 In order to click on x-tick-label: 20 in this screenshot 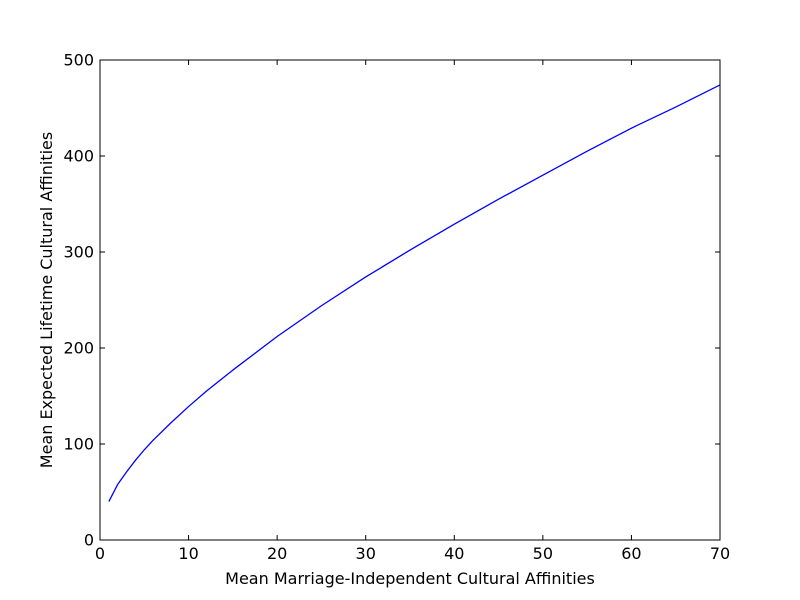, I will do `click(277, 553)`.